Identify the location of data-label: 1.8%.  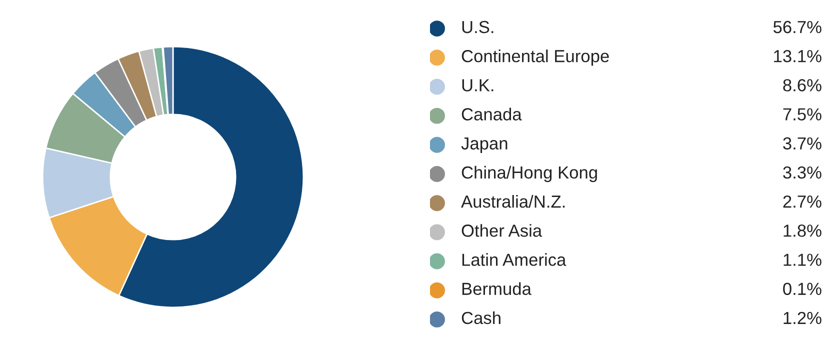
(803, 230).